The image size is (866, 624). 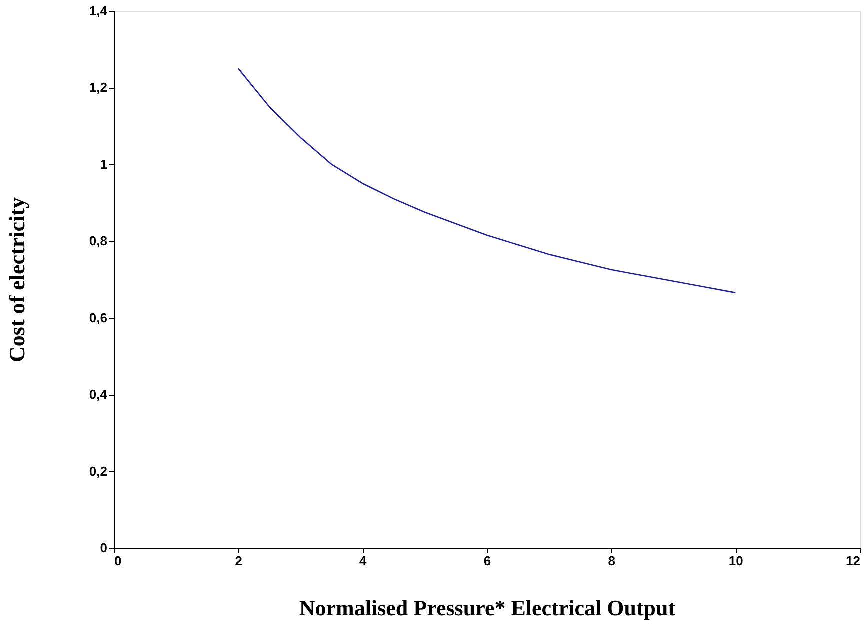 What do you see at coordinates (118, 561) in the screenshot?
I see `x-tick-label: 0` at bounding box center [118, 561].